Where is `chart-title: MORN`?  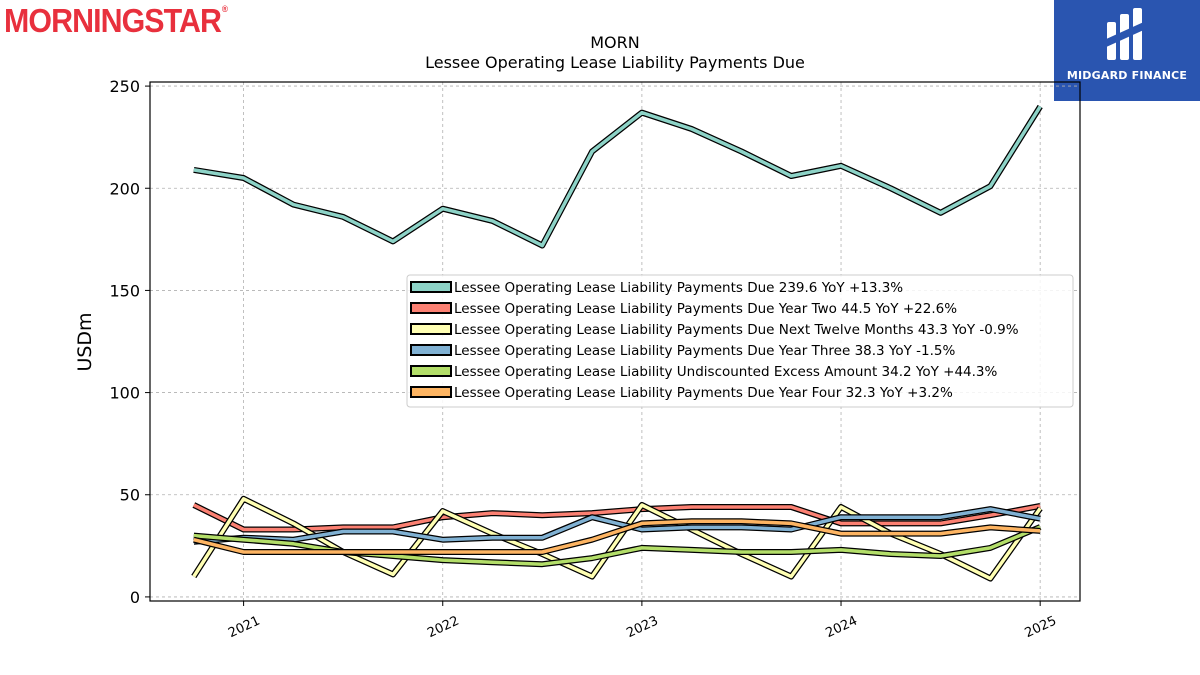
chart-title: MORN is located at coordinates (614, 42).